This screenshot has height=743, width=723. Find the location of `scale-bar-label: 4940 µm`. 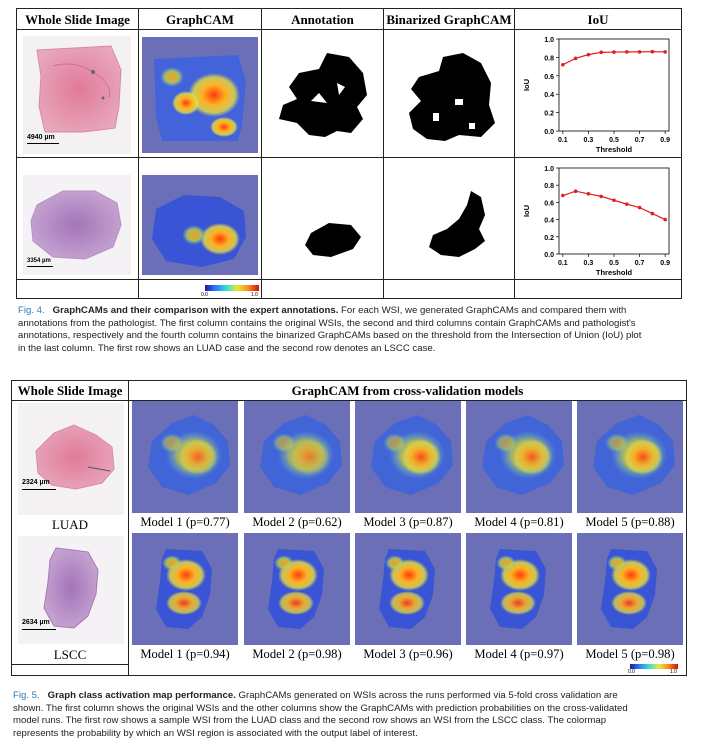

scale-bar-label: 4940 µm is located at coordinates (41, 137).